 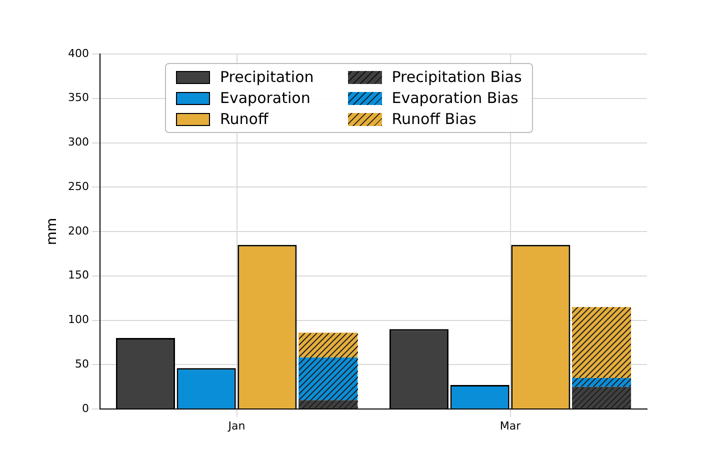 What do you see at coordinates (236, 425) in the screenshot?
I see `x-tick-label: Jan` at bounding box center [236, 425].